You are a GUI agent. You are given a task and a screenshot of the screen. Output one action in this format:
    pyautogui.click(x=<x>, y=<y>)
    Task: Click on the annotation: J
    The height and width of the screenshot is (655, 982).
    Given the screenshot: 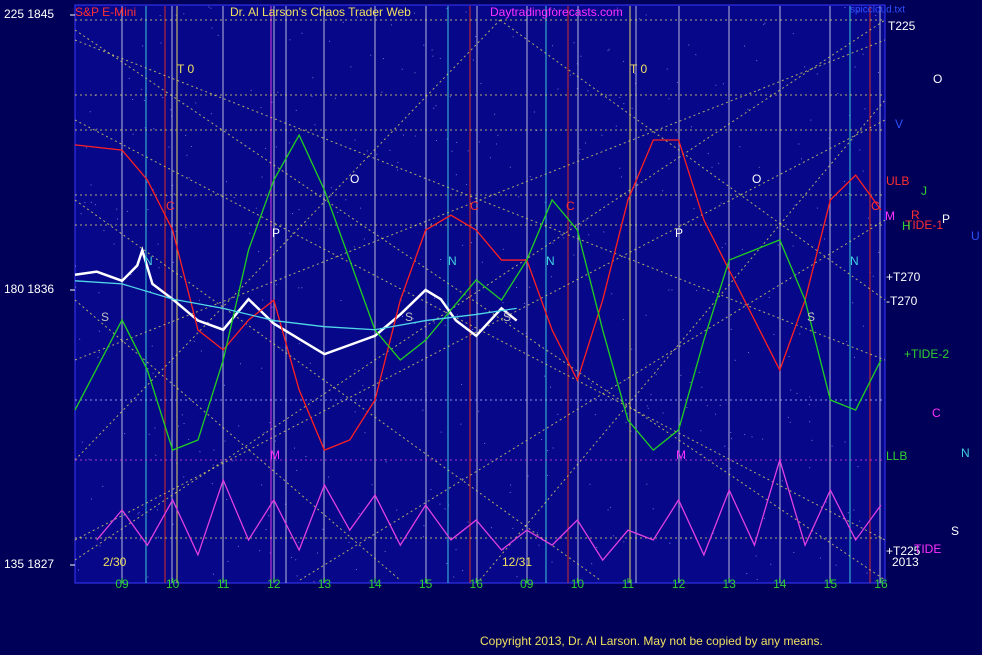 What is the action you would take?
    pyautogui.click(x=924, y=191)
    